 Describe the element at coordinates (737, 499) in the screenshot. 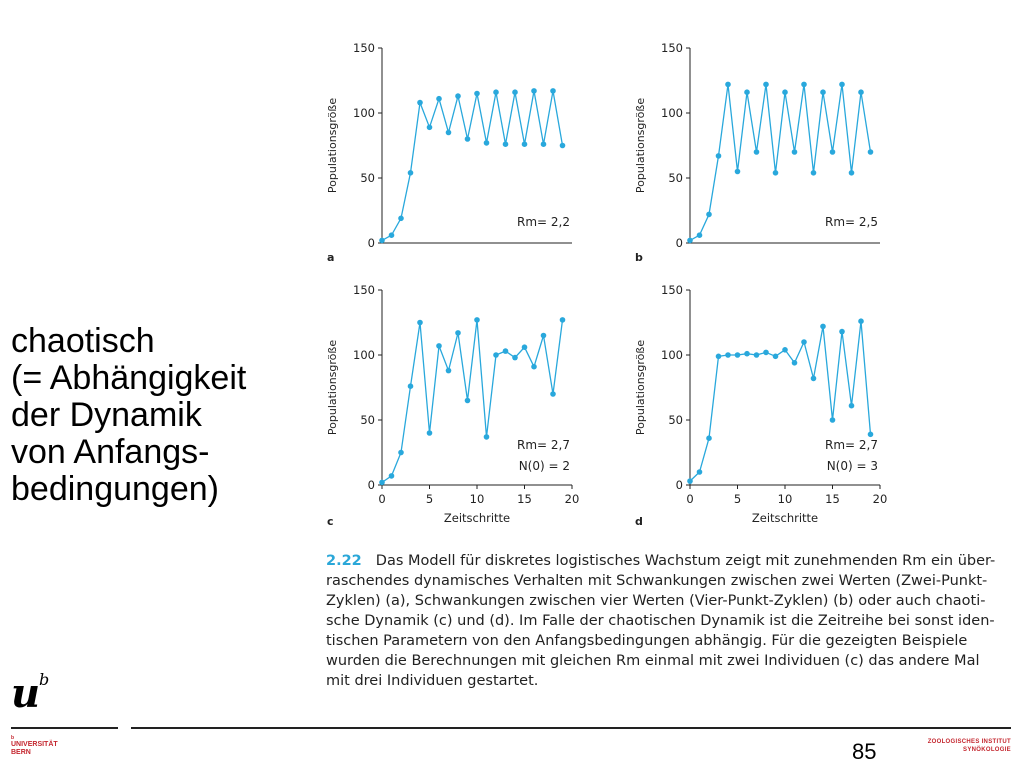

I see `x-tick-label: 5` at that location.